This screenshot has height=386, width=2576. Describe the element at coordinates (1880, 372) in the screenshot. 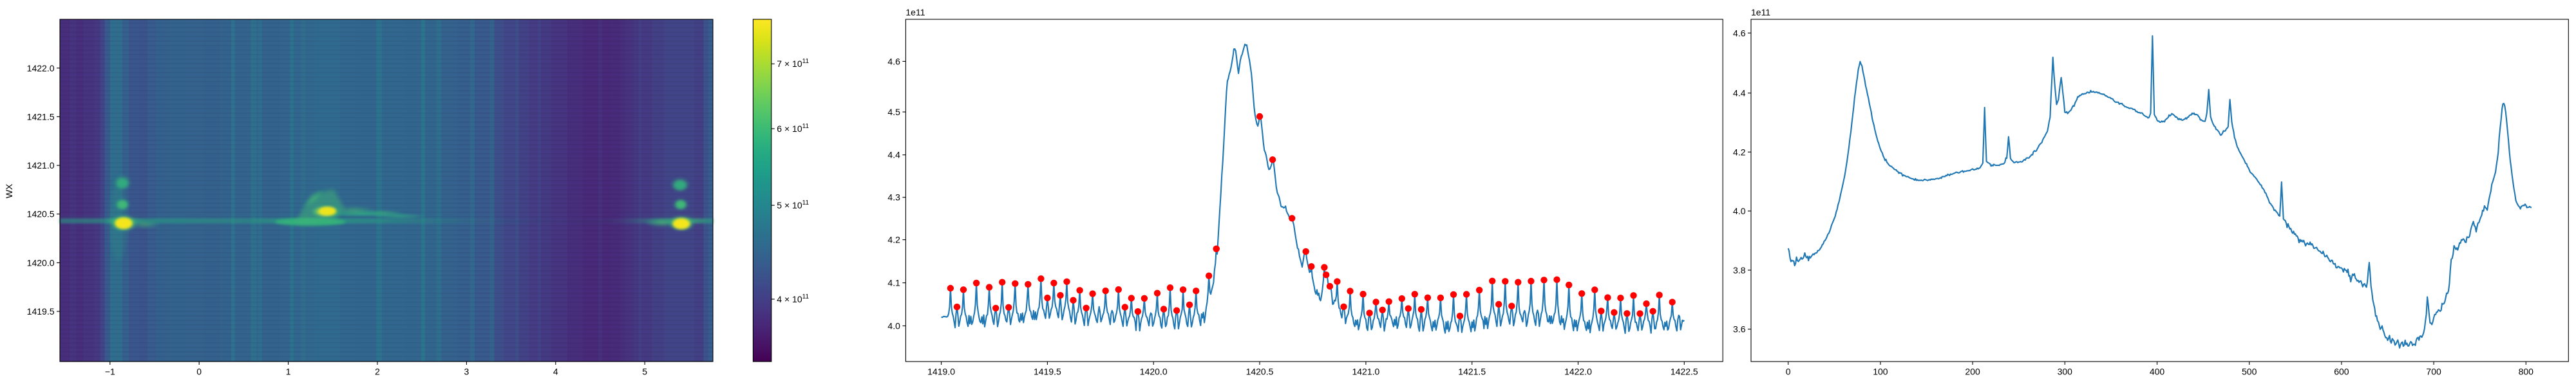

I see `svg-text: 100` at that location.